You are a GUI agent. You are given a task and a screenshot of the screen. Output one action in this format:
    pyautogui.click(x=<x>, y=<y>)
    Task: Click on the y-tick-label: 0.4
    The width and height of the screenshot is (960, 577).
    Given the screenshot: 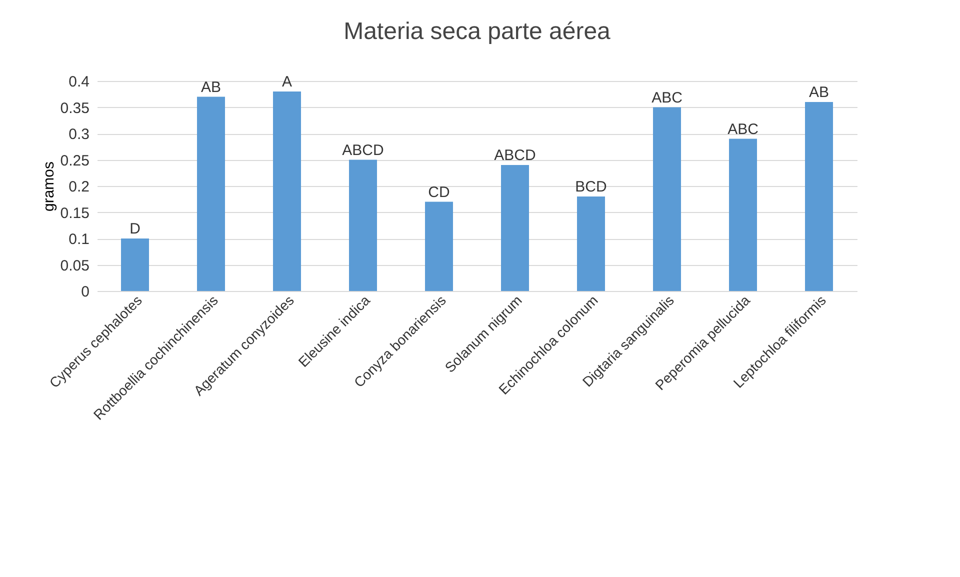 What is the action you would take?
    pyautogui.click(x=79, y=82)
    